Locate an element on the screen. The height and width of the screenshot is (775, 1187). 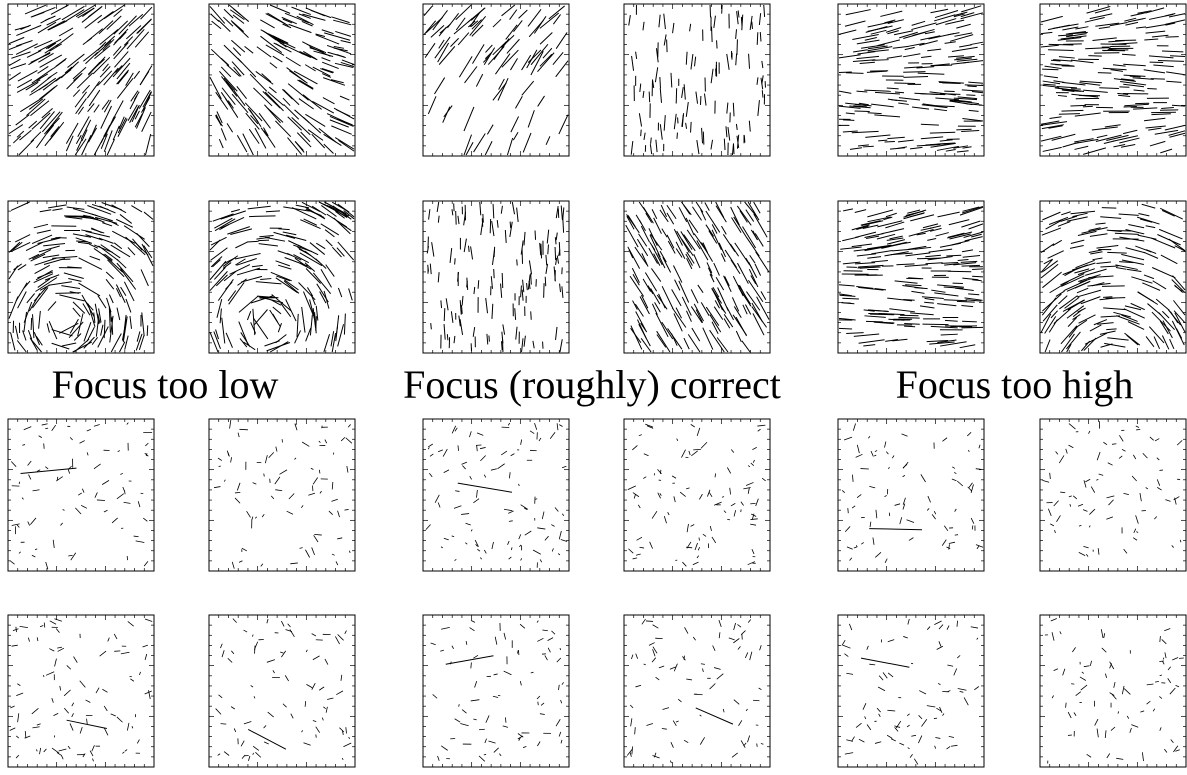
vector-panel-r1-c5 is located at coordinates (911, 80).